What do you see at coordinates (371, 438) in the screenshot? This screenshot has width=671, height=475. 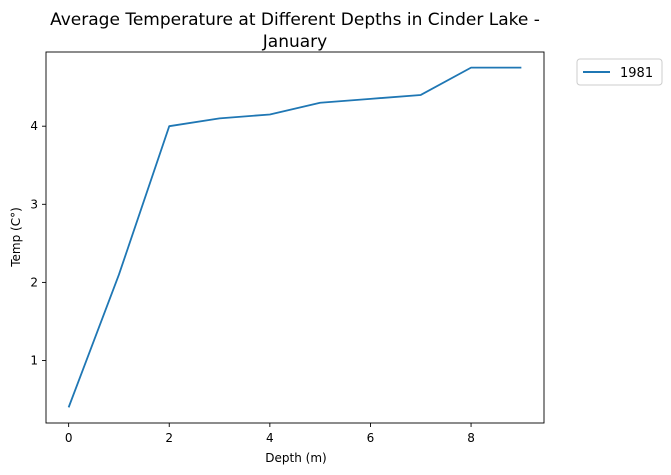 I see `x-tick-label-3: 6` at bounding box center [371, 438].